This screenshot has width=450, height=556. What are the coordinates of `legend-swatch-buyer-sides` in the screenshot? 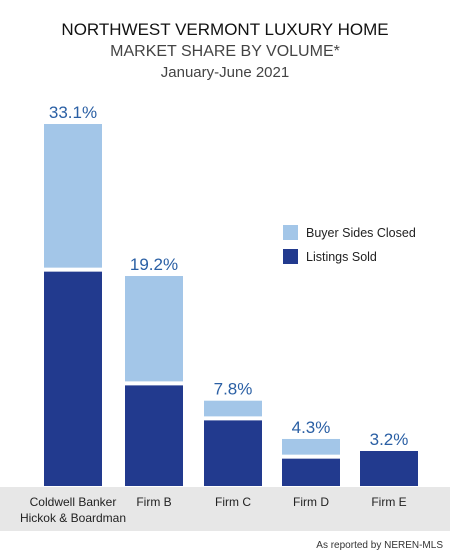 It's located at (290, 232).